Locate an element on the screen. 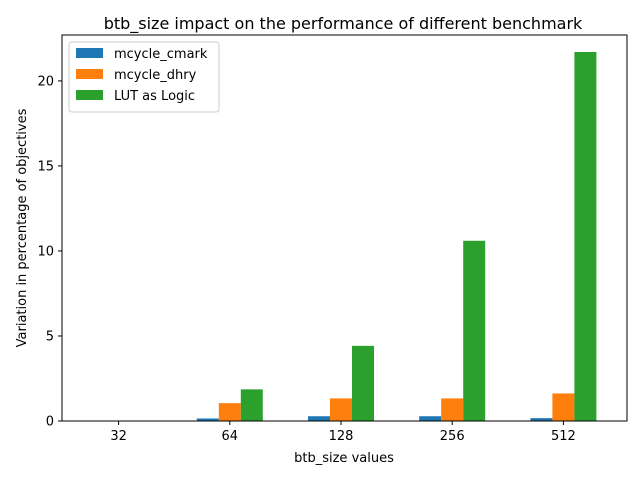 This screenshot has width=640, height=480. x-tick-label: 256 is located at coordinates (452, 436).